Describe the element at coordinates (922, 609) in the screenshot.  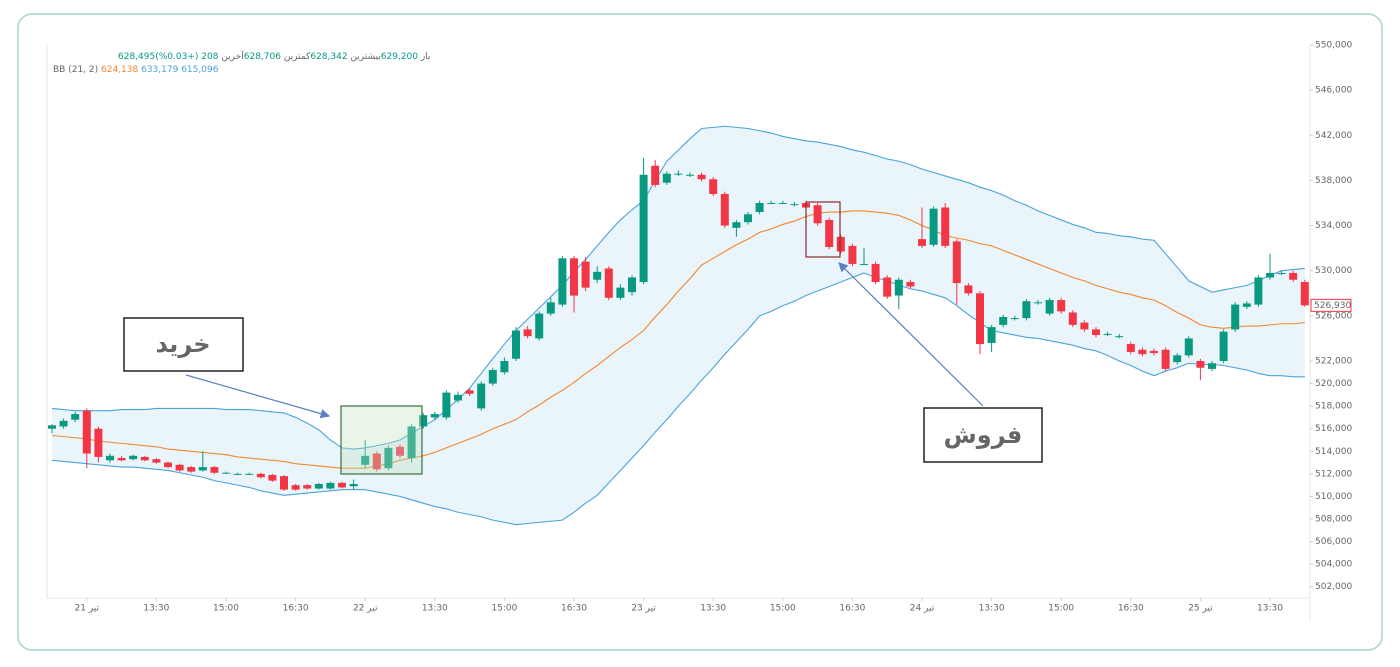
I see `x-tick-label: 24 تیر` at that location.